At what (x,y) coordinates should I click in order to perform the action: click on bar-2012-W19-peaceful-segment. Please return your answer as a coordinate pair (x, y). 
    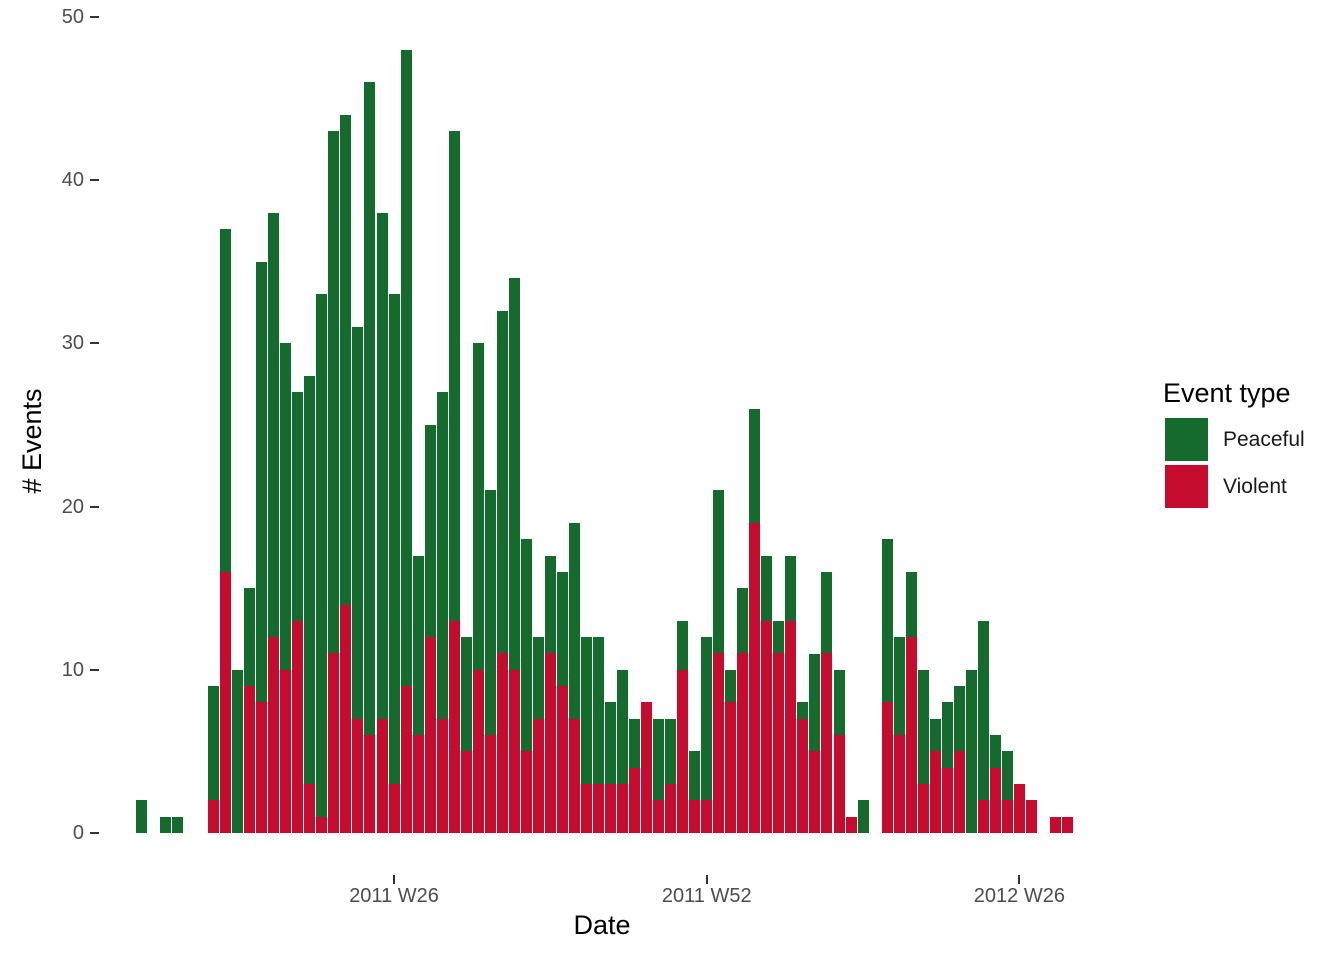
    Looking at the image, I should click on (935, 735).